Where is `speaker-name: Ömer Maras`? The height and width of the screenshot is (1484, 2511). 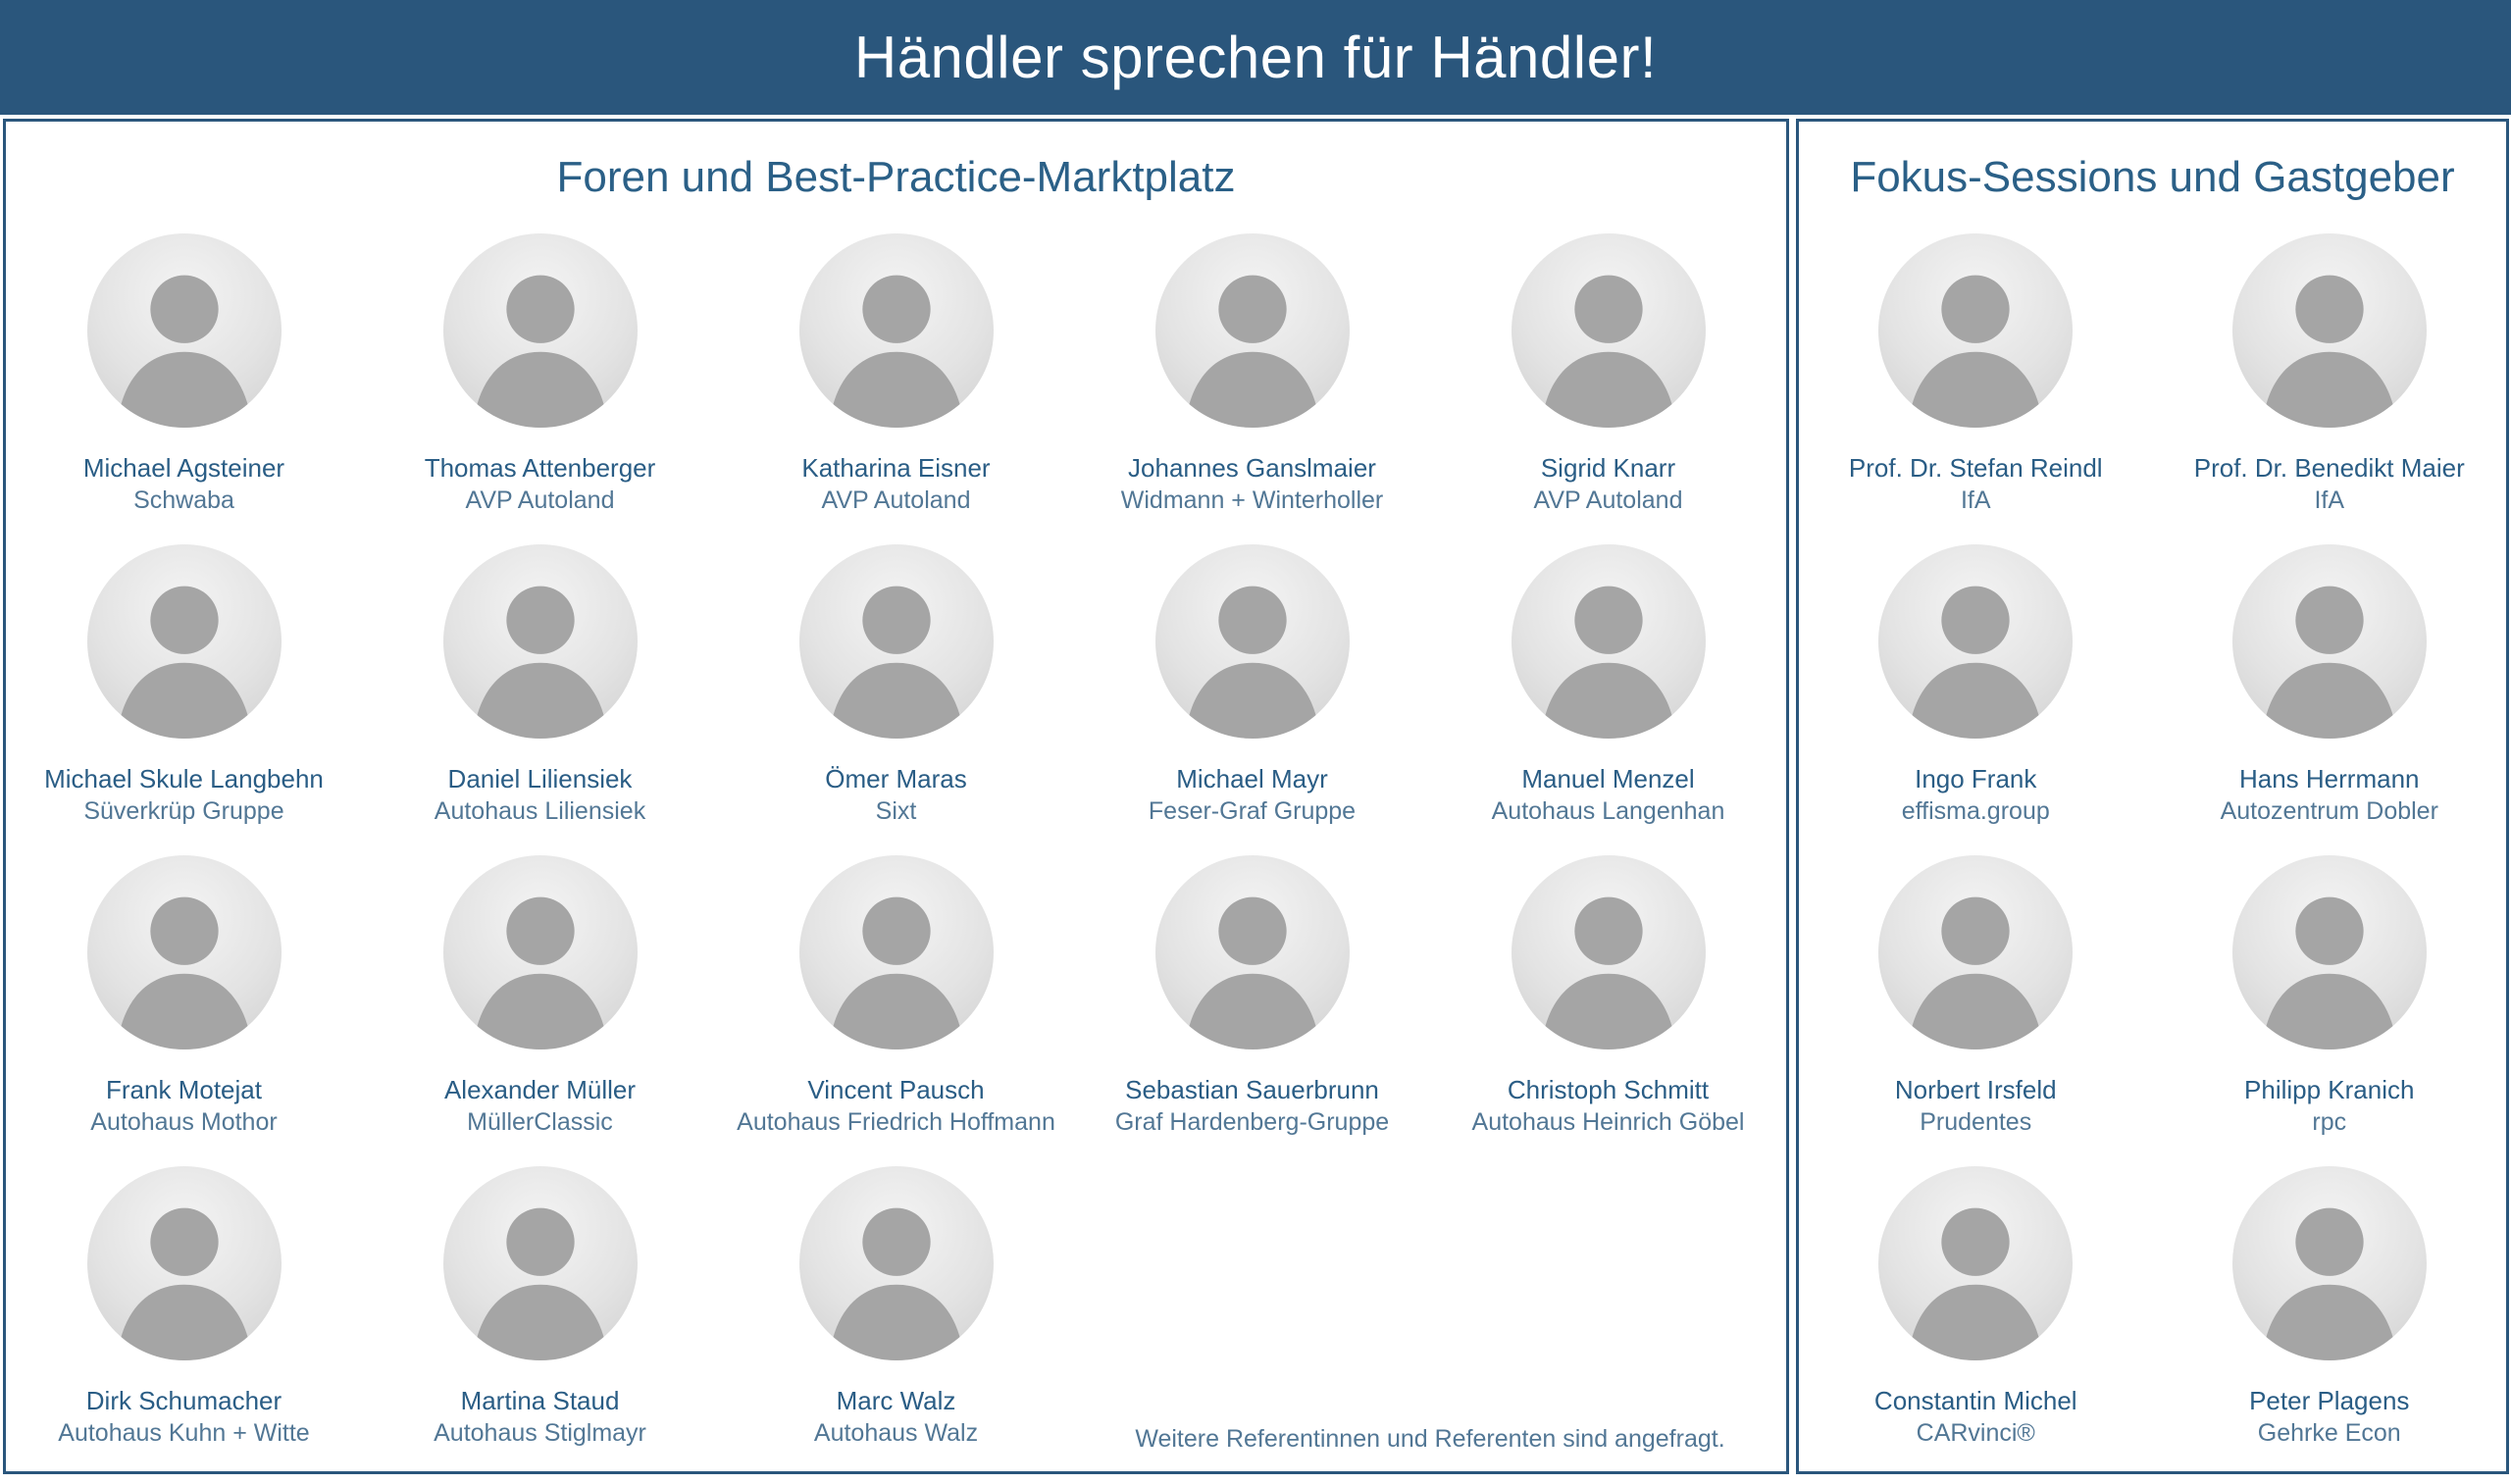
speaker-name: Ömer Maras is located at coordinates (896, 778).